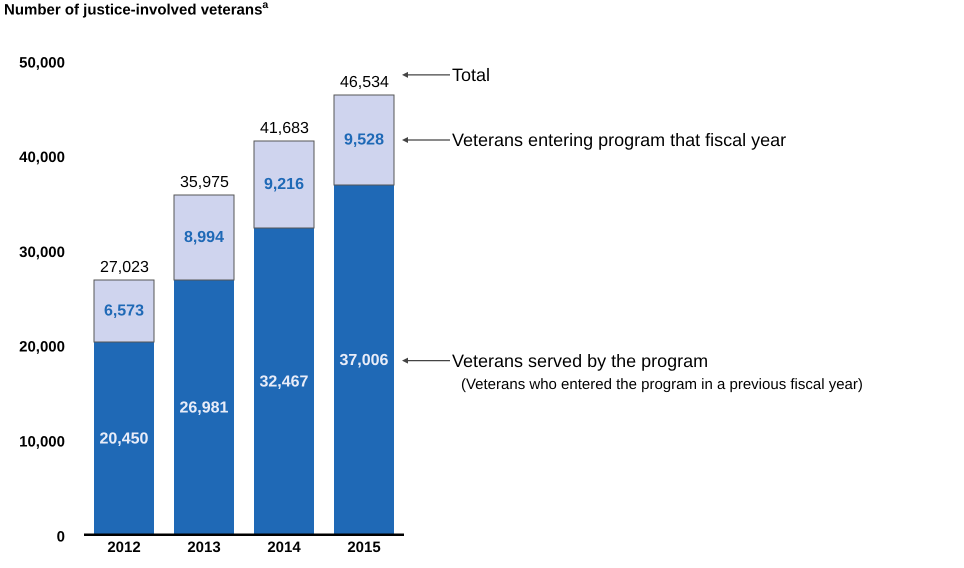 Image resolution: width=964 pixels, height=568 pixels. Describe the element at coordinates (124, 439) in the screenshot. I see `data-label: 20,450` at that location.